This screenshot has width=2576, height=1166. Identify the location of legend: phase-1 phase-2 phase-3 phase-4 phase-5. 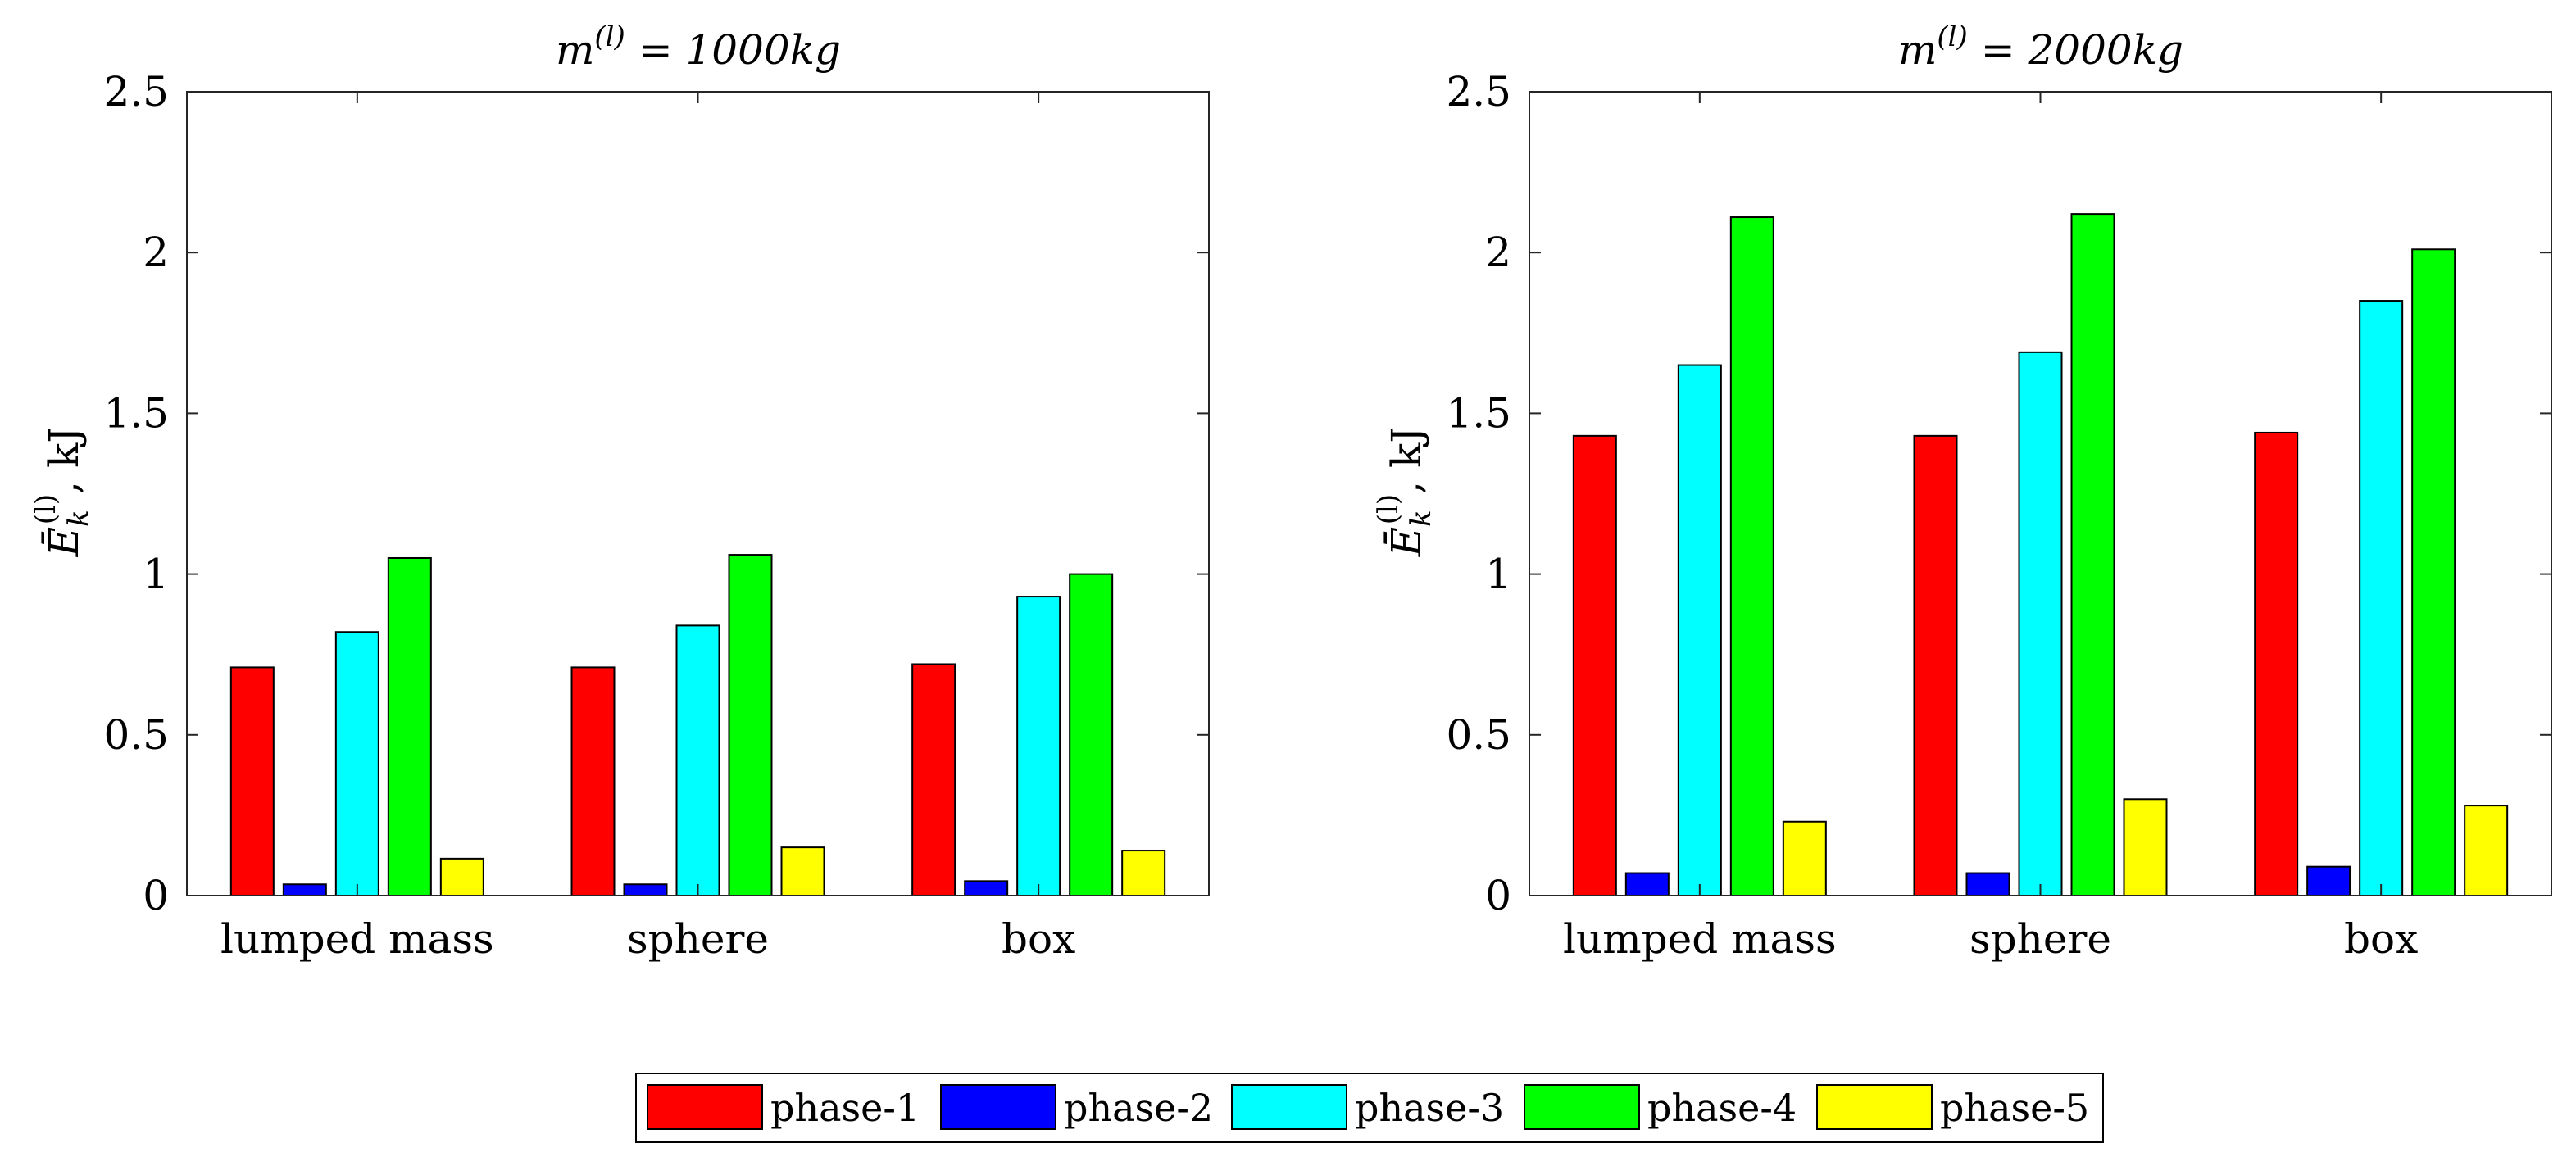
(1369, 1108).